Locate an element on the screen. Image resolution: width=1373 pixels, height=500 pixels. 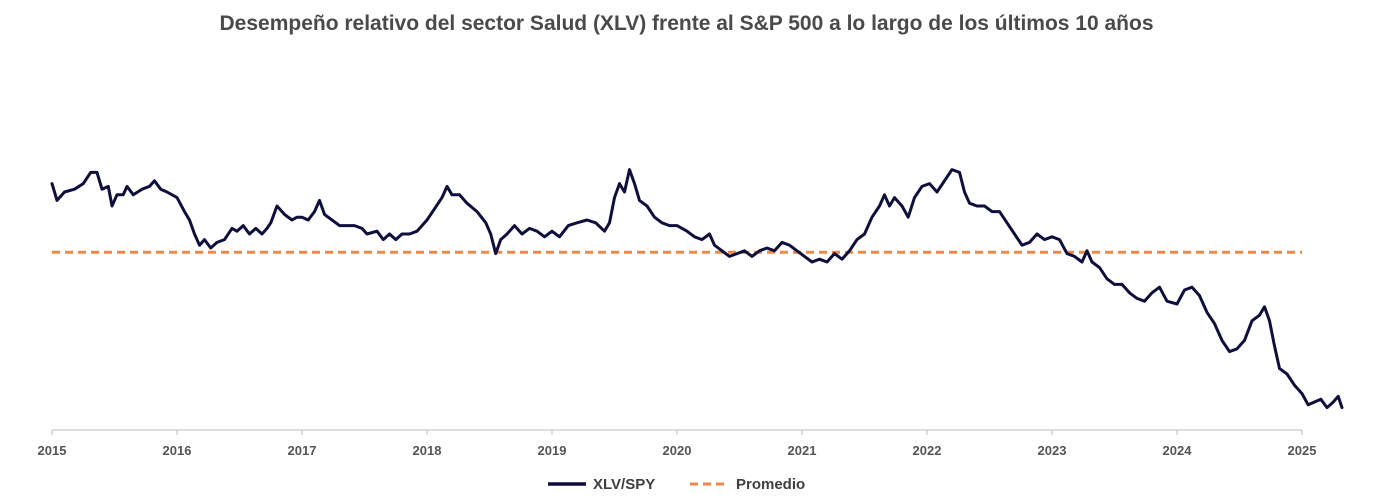
x-tick-label: 2024 is located at coordinates (1178, 450).